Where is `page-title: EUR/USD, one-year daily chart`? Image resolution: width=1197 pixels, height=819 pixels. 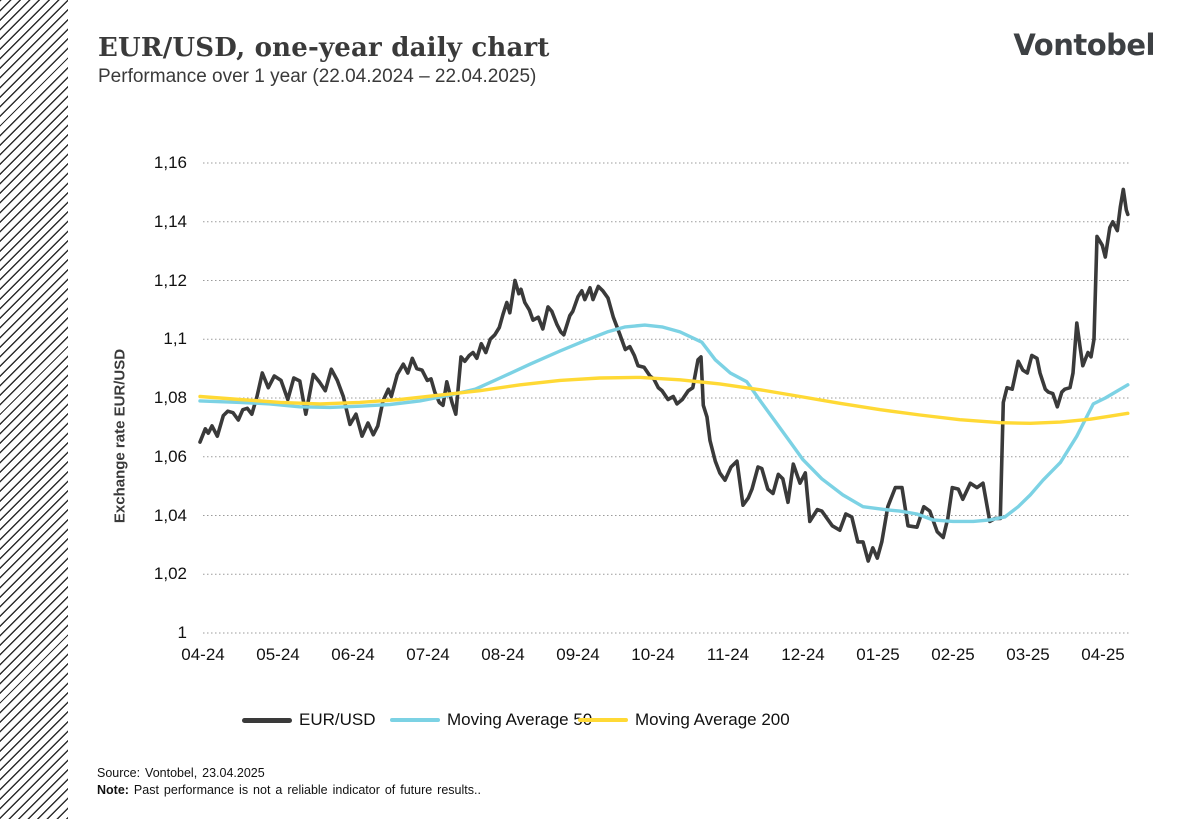
page-title: EUR/USD, one-year daily chart is located at coordinates (324, 48).